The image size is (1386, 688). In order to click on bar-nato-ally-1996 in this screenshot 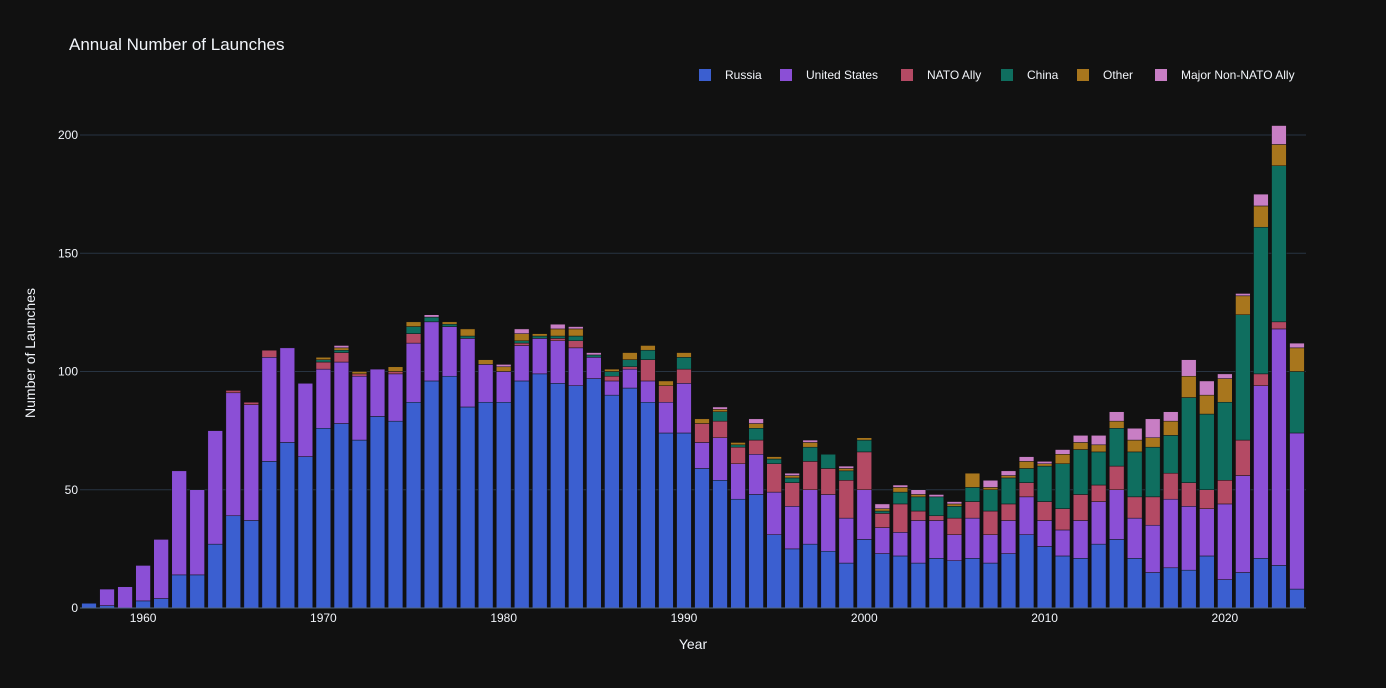, I will do `click(792, 494)`.